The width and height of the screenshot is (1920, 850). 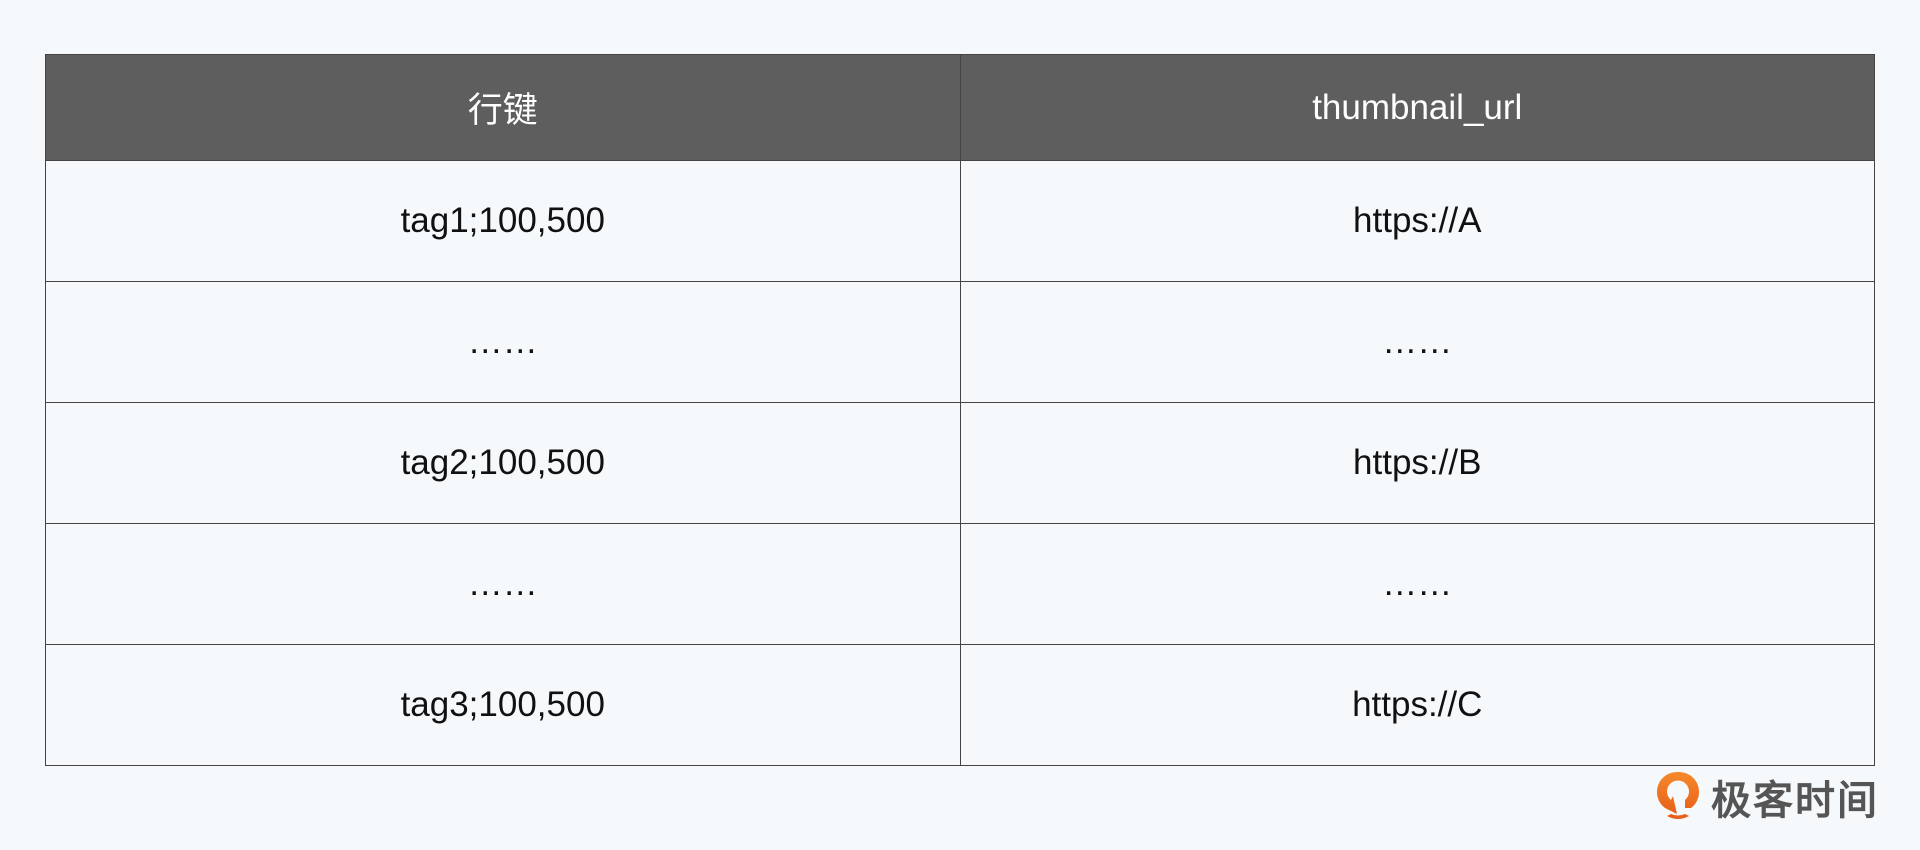 I want to click on geektime-logo: 极客时间, so click(x=1767, y=797).